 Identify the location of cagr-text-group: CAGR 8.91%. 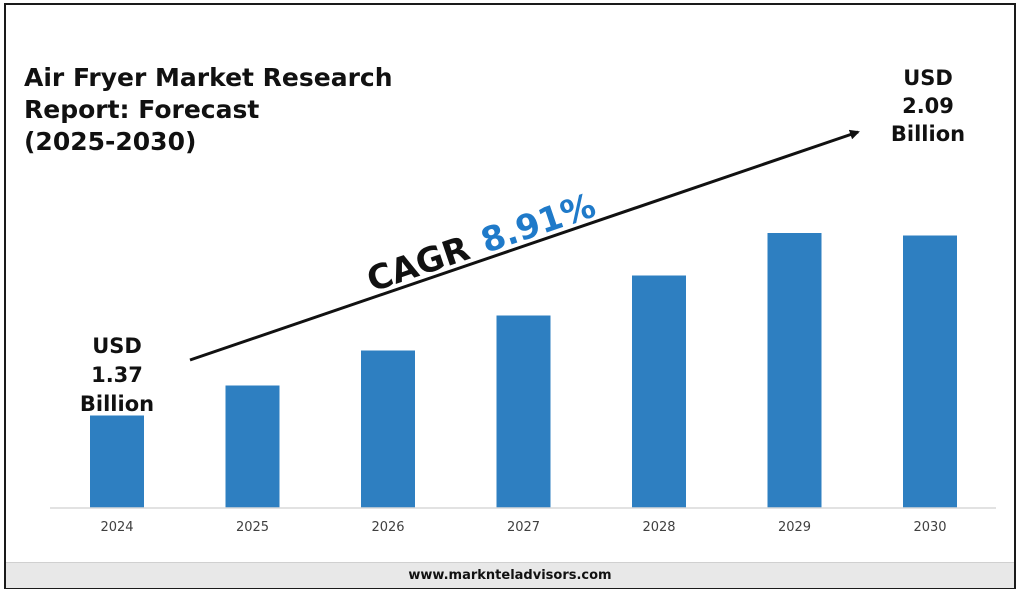
(481, 243).